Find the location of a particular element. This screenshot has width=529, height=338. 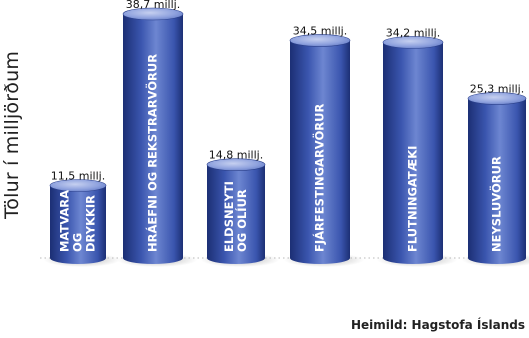

source-note: Heimild: Hagstofa Íslands is located at coordinates (437, 325).